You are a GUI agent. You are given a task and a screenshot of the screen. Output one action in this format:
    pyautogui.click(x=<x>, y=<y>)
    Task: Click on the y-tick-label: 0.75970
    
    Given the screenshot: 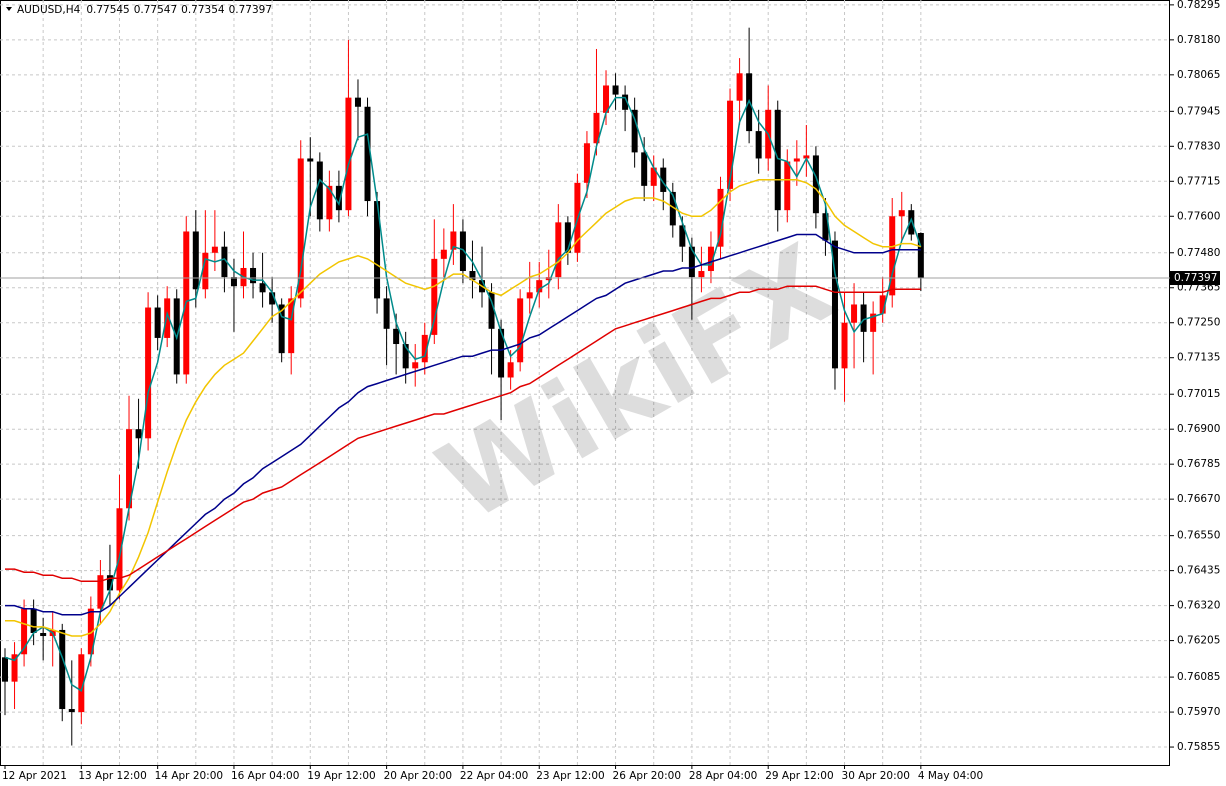 What is the action you would take?
    pyautogui.click(x=1198, y=712)
    